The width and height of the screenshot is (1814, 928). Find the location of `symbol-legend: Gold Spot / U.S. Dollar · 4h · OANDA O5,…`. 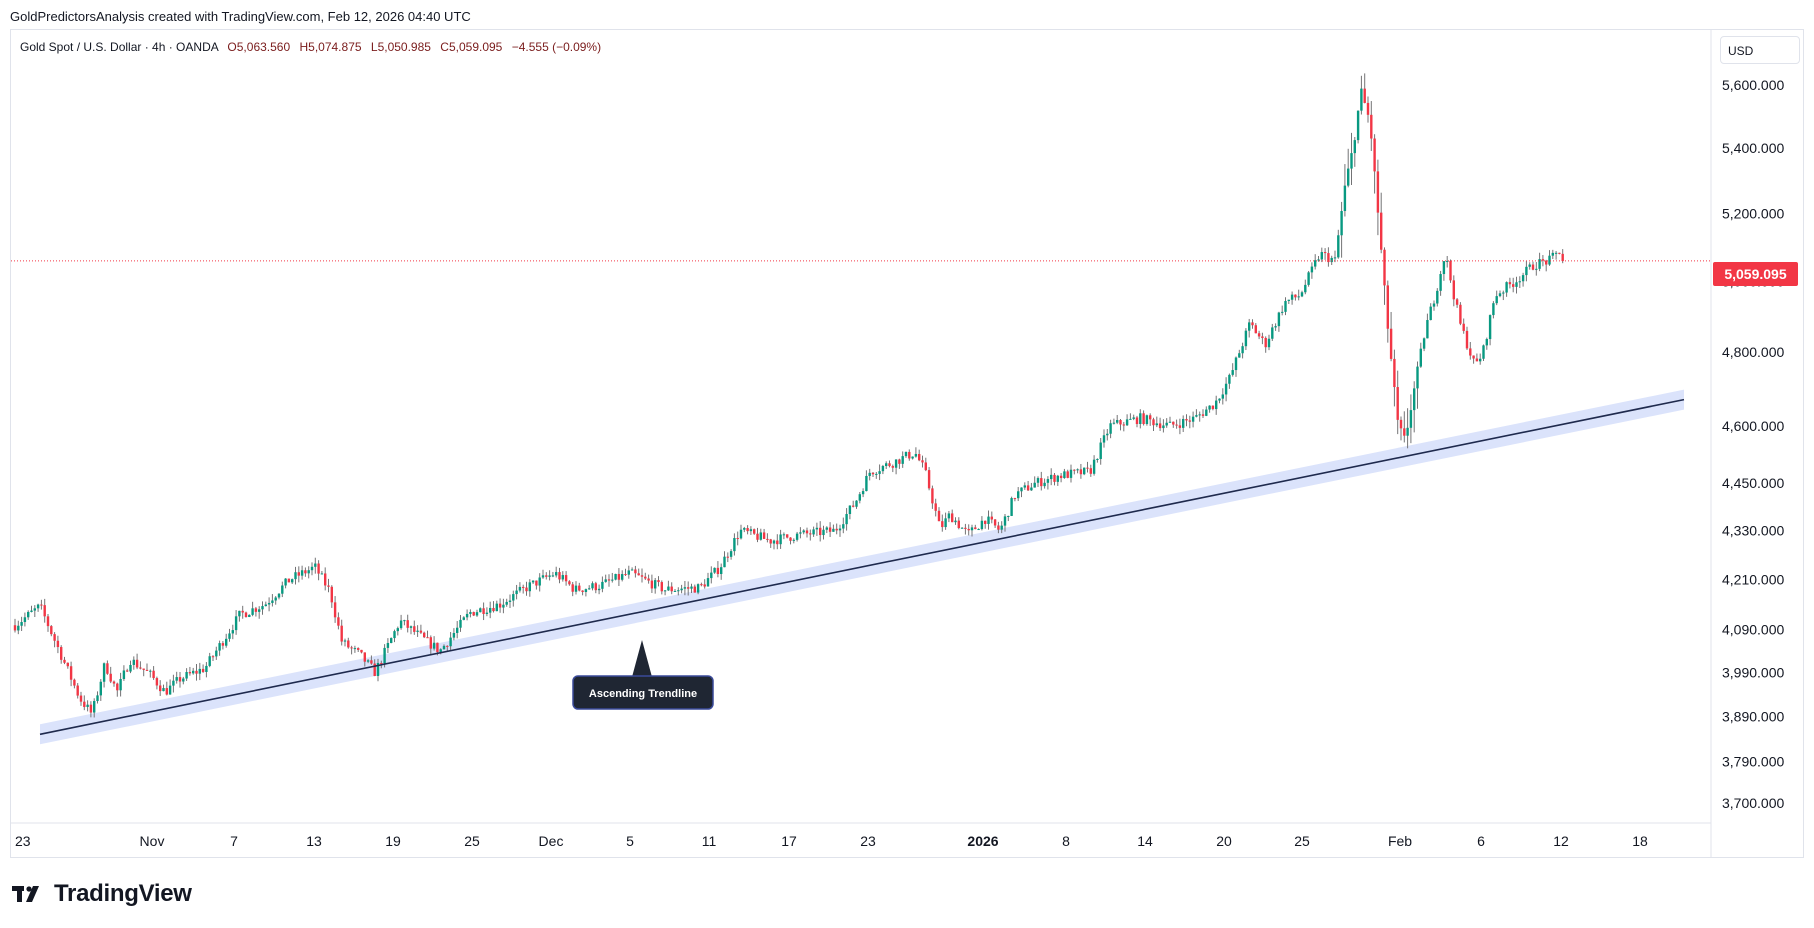

symbol-legend: Gold Spot / U.S. Dollar · 4h · OANDA O5,… is located at coordinates (310, 47).